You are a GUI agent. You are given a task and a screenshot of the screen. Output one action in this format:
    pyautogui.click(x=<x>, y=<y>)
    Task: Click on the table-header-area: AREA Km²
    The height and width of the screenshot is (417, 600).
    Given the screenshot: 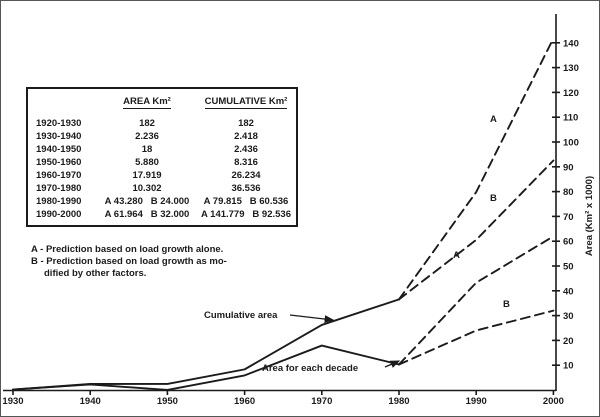 What is the action you would take?
    pyautogui.click(x=147, y=102)
    